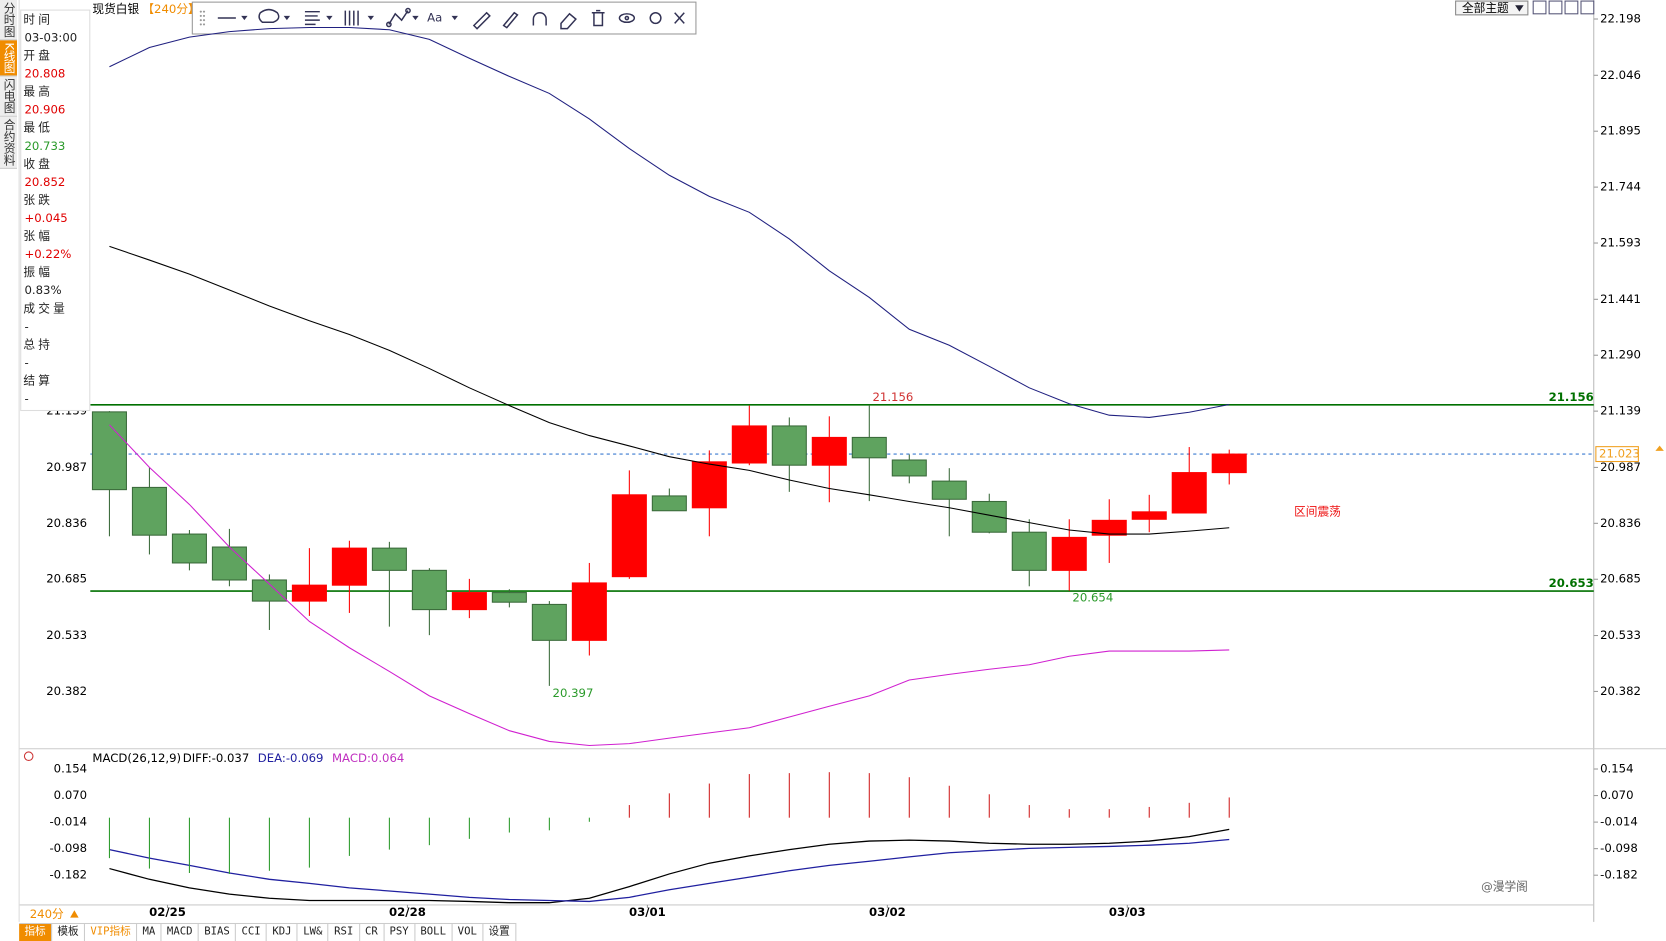 The image size is (1666, 941). I want to click on grip, so click(202, 18).